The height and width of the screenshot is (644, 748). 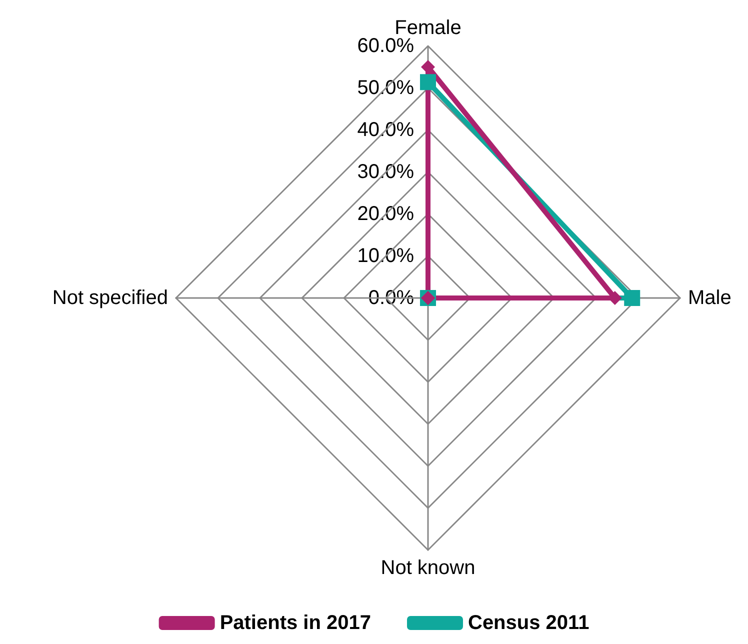 I want to click on y-tick-label: 50.0%, so click(x=385, y=88).